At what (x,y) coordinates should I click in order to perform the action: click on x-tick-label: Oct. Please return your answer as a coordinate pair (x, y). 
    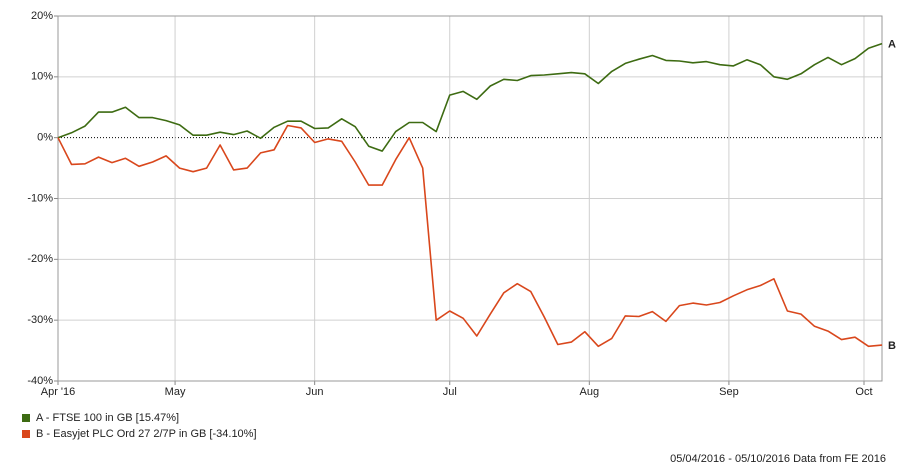
    Looking at the image, I should click on (863, 392).